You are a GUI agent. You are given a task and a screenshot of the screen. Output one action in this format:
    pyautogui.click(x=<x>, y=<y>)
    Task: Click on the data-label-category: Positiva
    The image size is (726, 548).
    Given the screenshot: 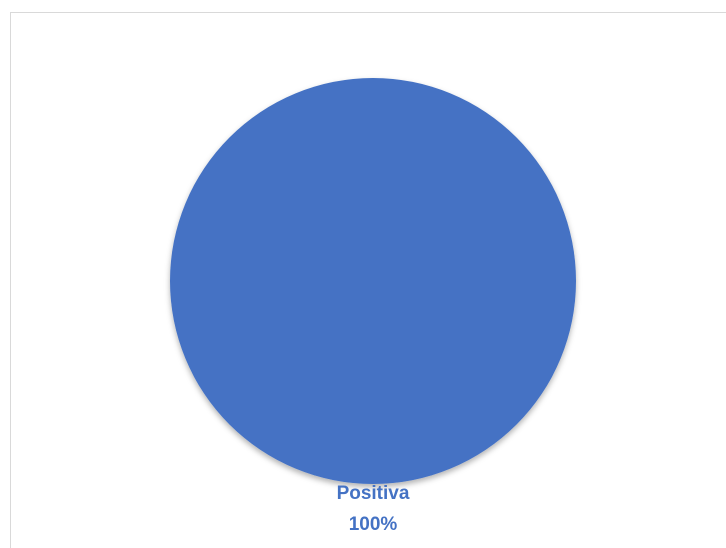 What is the action you would take?
    pyautogui.click(x=373, y=493)
    